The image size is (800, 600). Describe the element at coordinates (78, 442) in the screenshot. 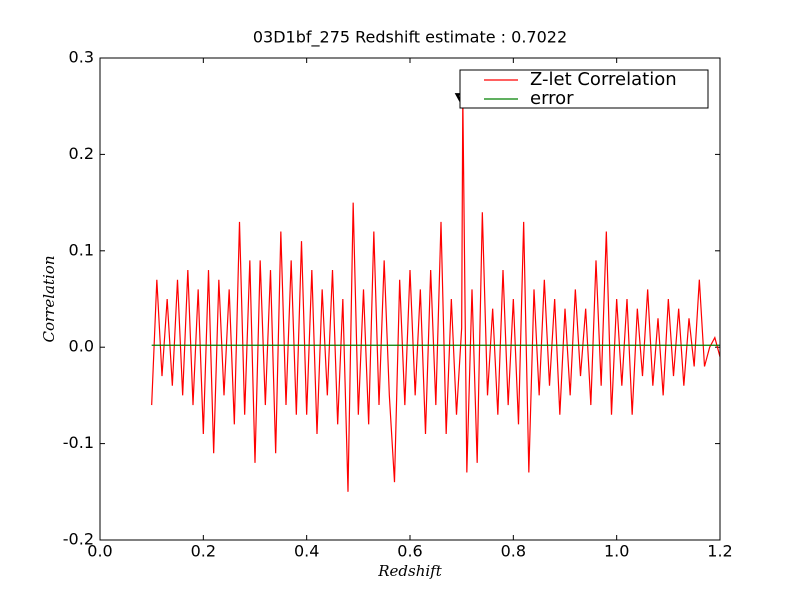

I see `y-tick-label: -0.1` at that location.